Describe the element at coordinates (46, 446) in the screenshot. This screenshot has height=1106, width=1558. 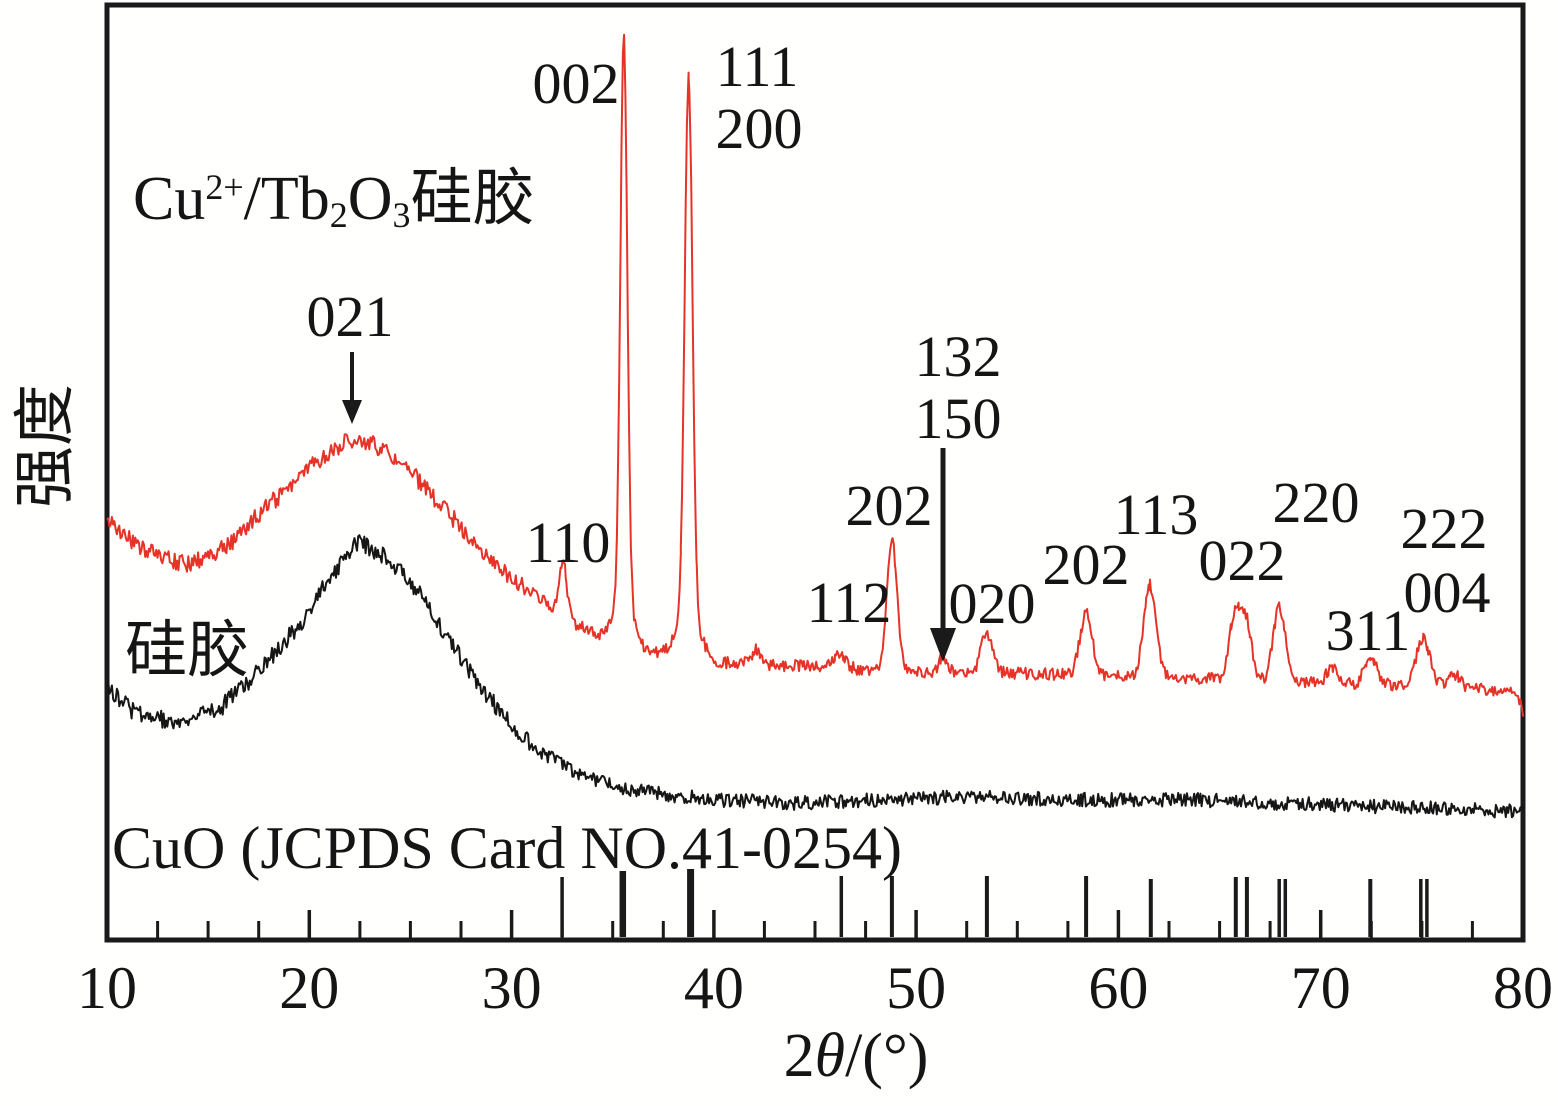
I see `y-axis-label: 强度` at that location.